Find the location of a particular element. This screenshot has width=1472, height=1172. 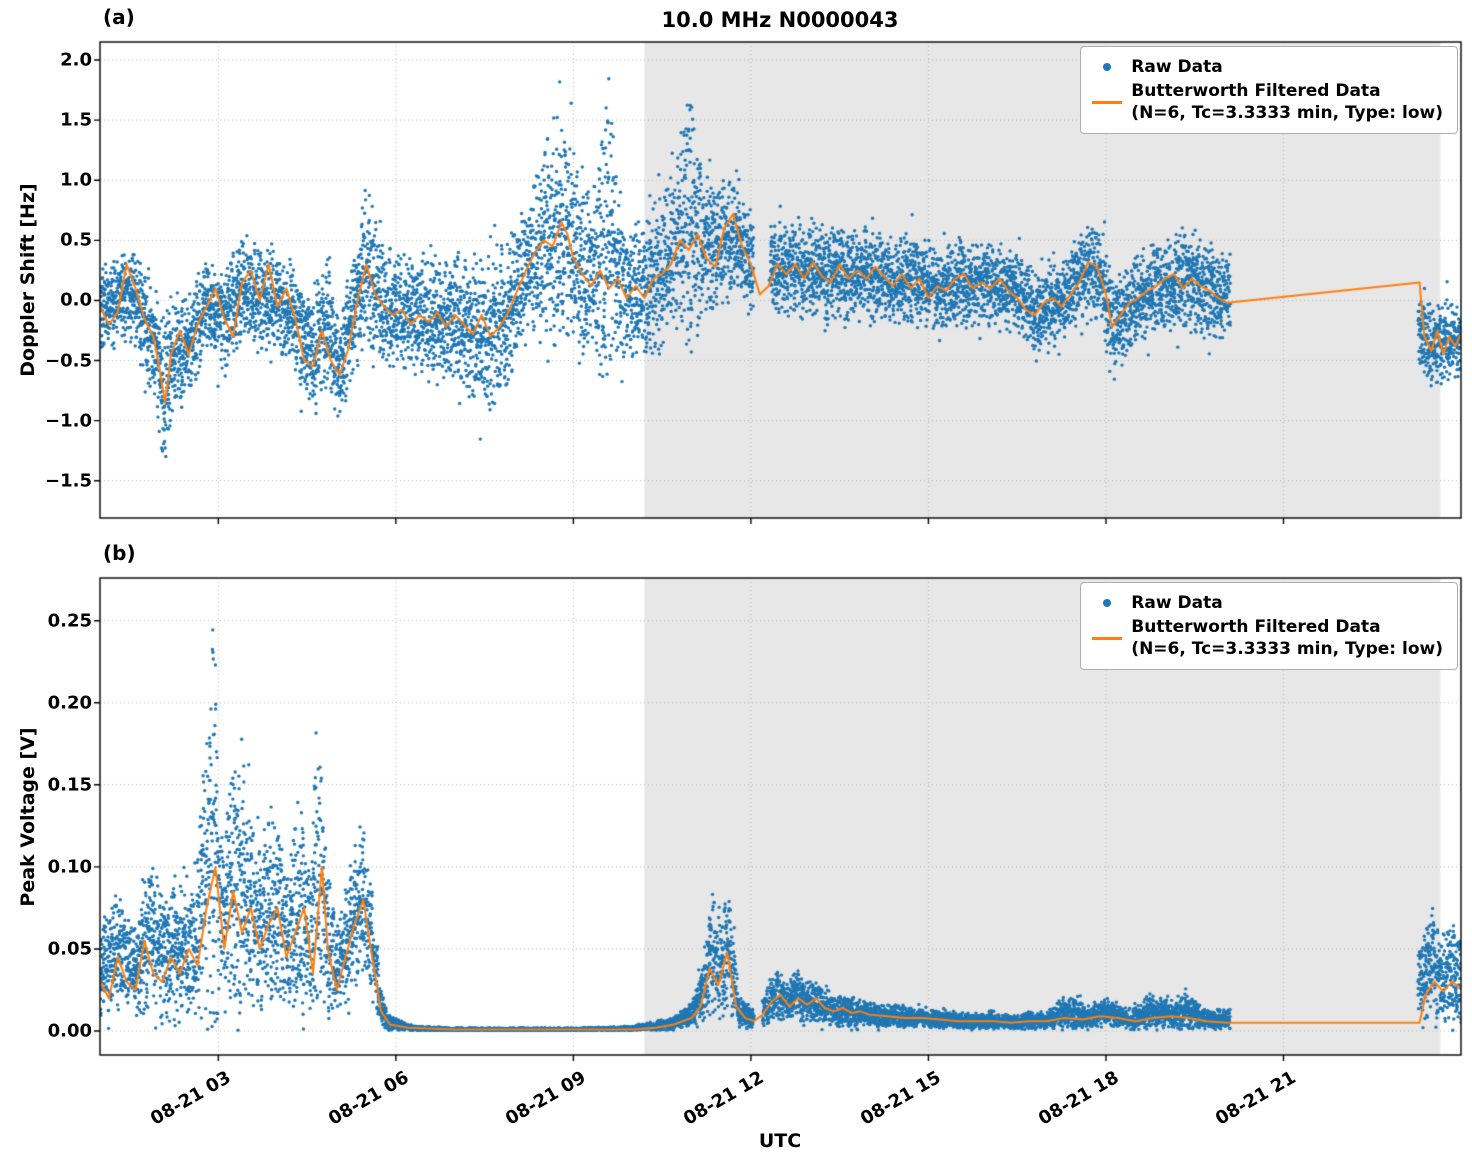

y-tick-label: 0.25 is located at coordinates (69, 621).